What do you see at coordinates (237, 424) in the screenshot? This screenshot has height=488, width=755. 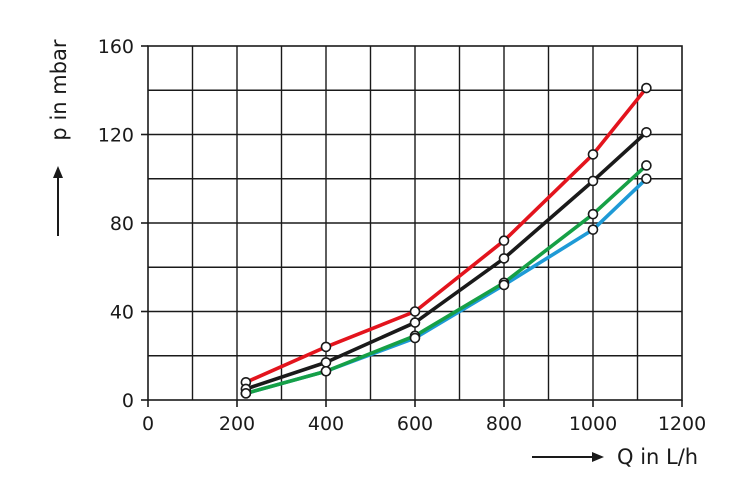 I see `x-tick-label: 200` at bounding box center [237, 424].